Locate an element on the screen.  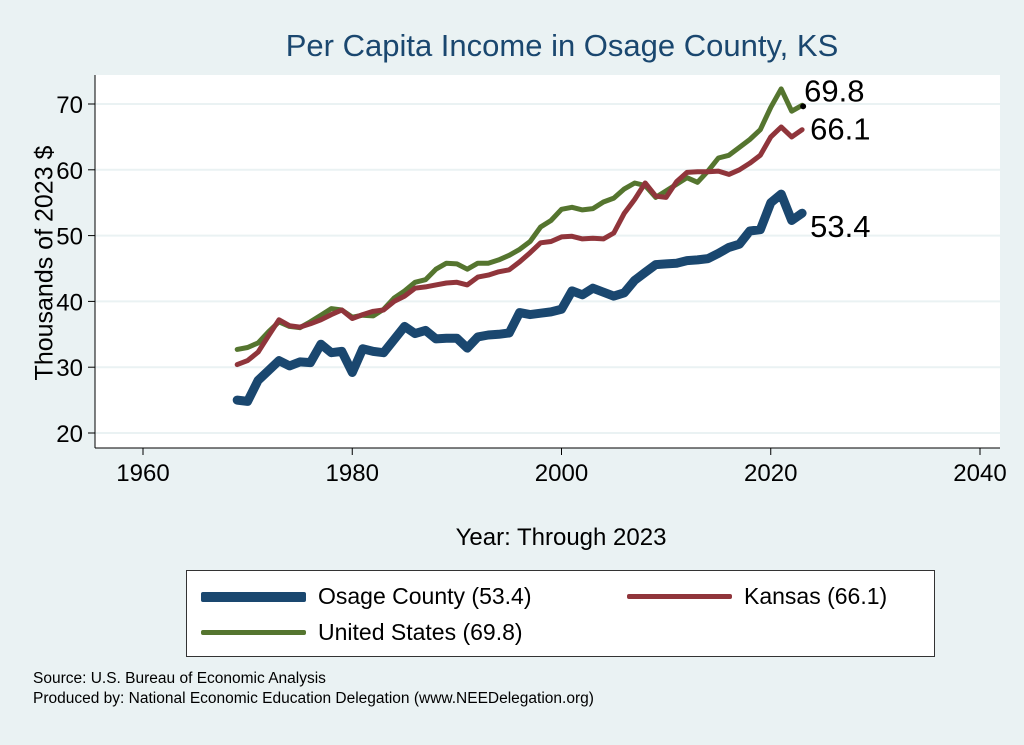
legend-item-osage: Osage County (53.4) is located at coordinates (366, 596).